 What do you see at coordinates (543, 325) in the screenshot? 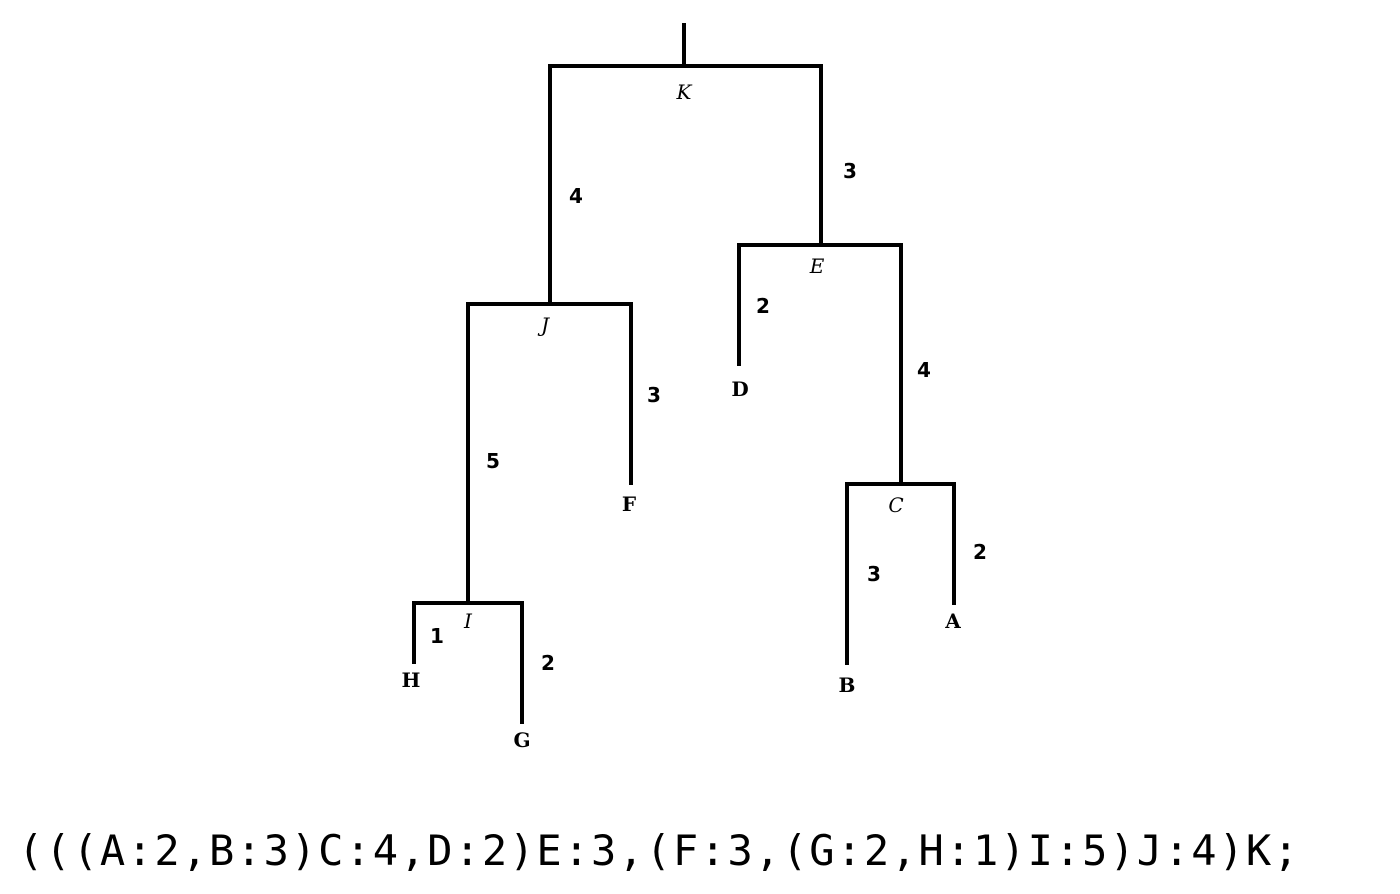
I see `node-label-J: J` at bounding box center [543, 325].